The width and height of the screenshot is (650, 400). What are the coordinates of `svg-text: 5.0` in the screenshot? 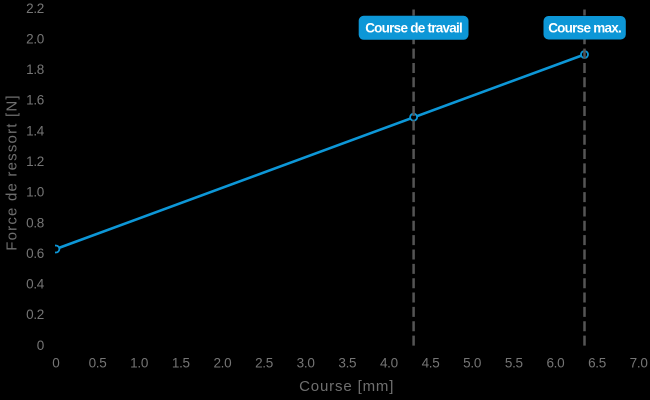 It's located at (472, 363).